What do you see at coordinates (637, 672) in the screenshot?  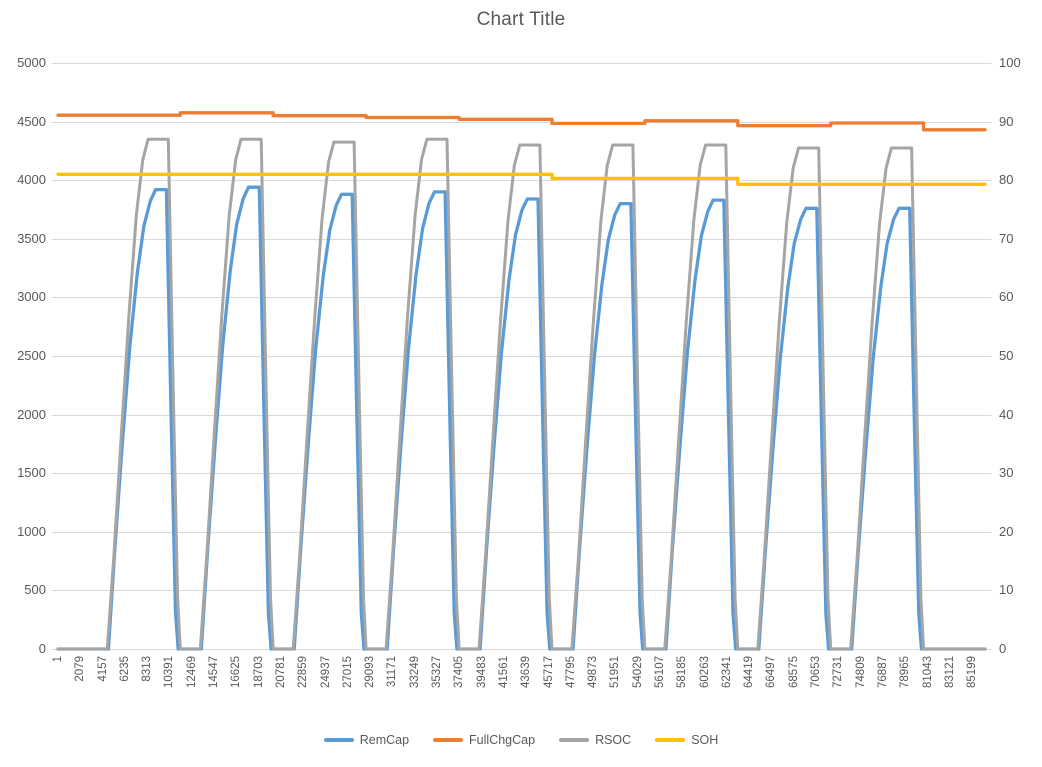 I see `x-axis-tick-label: 54029` at bounding box center [637, 672].